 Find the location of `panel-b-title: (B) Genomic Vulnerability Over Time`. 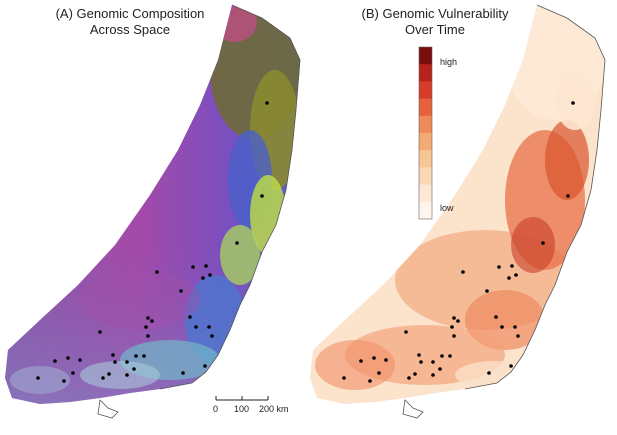

panel-b-title: (B) Genomic Vulnerability Over Time is located at coordinates (435, 22).